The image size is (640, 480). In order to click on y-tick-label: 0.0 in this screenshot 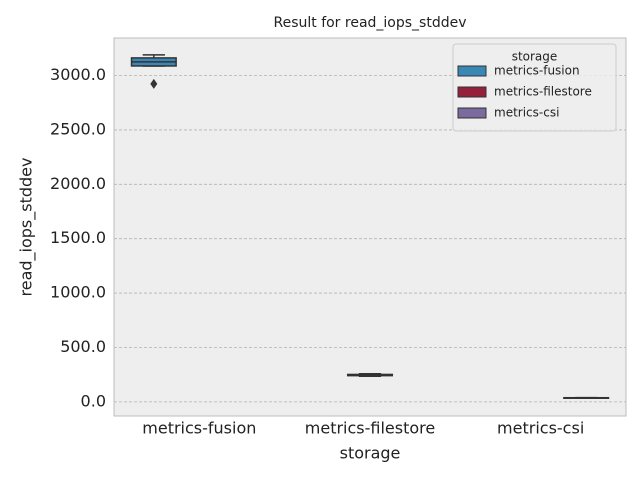, I will do `click(93, 400)`.